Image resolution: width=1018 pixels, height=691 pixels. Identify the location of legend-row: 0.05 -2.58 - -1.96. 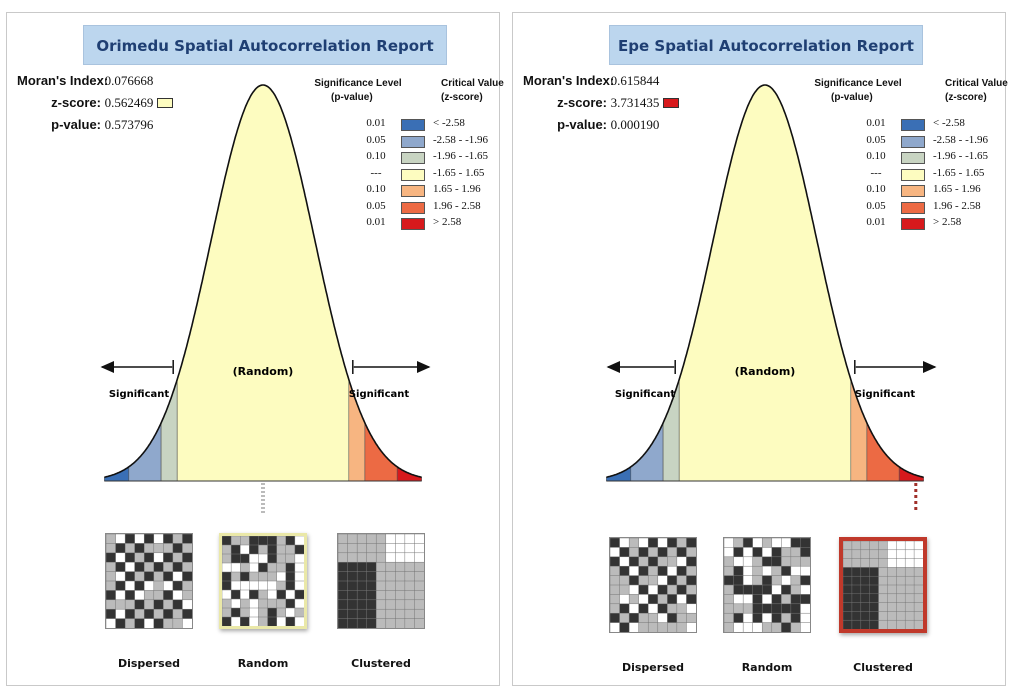
(941, 142).